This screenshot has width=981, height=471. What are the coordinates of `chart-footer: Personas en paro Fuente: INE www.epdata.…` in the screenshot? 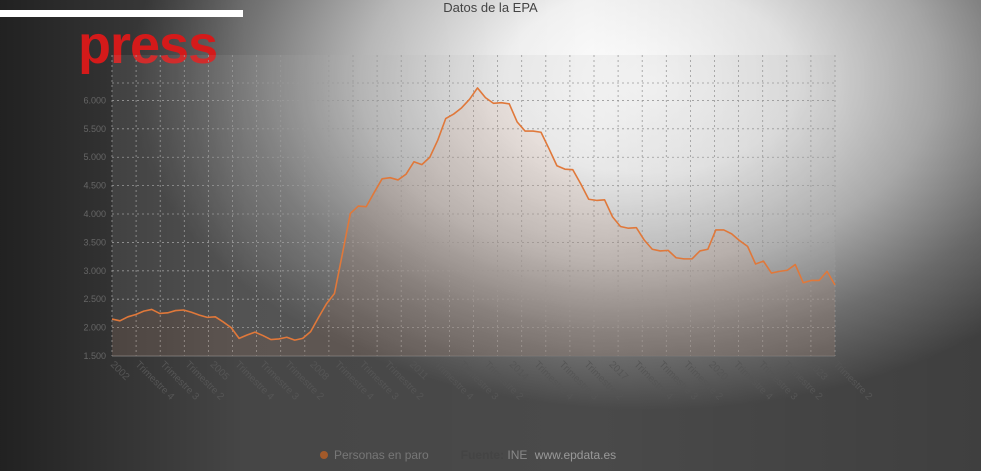 It's located at (468, 455).